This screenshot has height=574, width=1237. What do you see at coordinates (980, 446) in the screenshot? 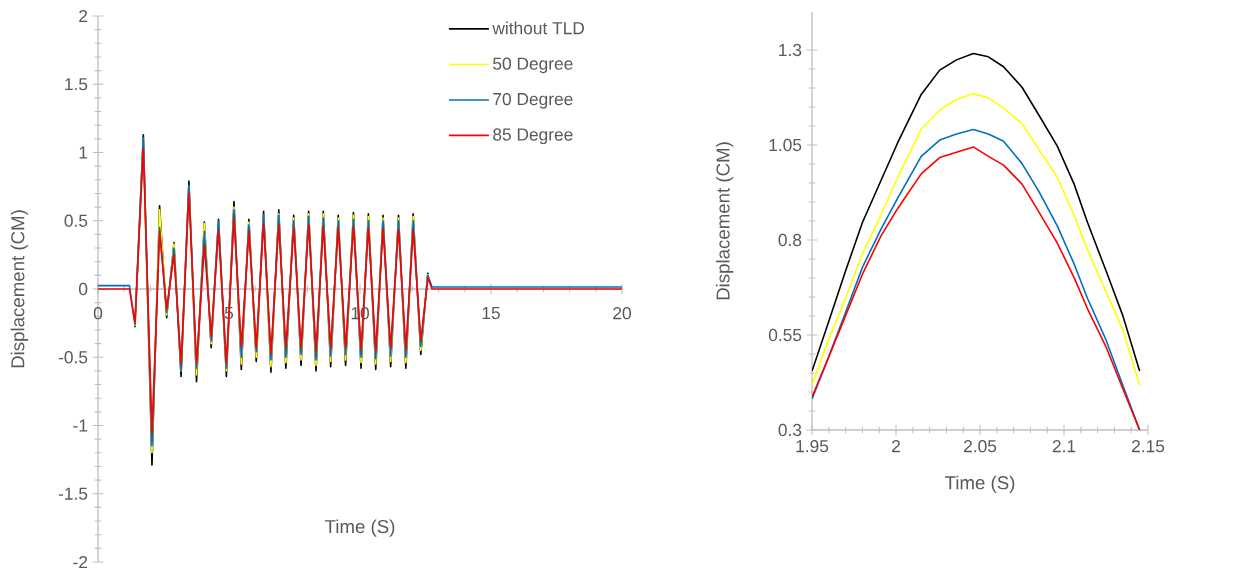
I see `x-tick-label: 2.05` at bounding box center [980, 446].